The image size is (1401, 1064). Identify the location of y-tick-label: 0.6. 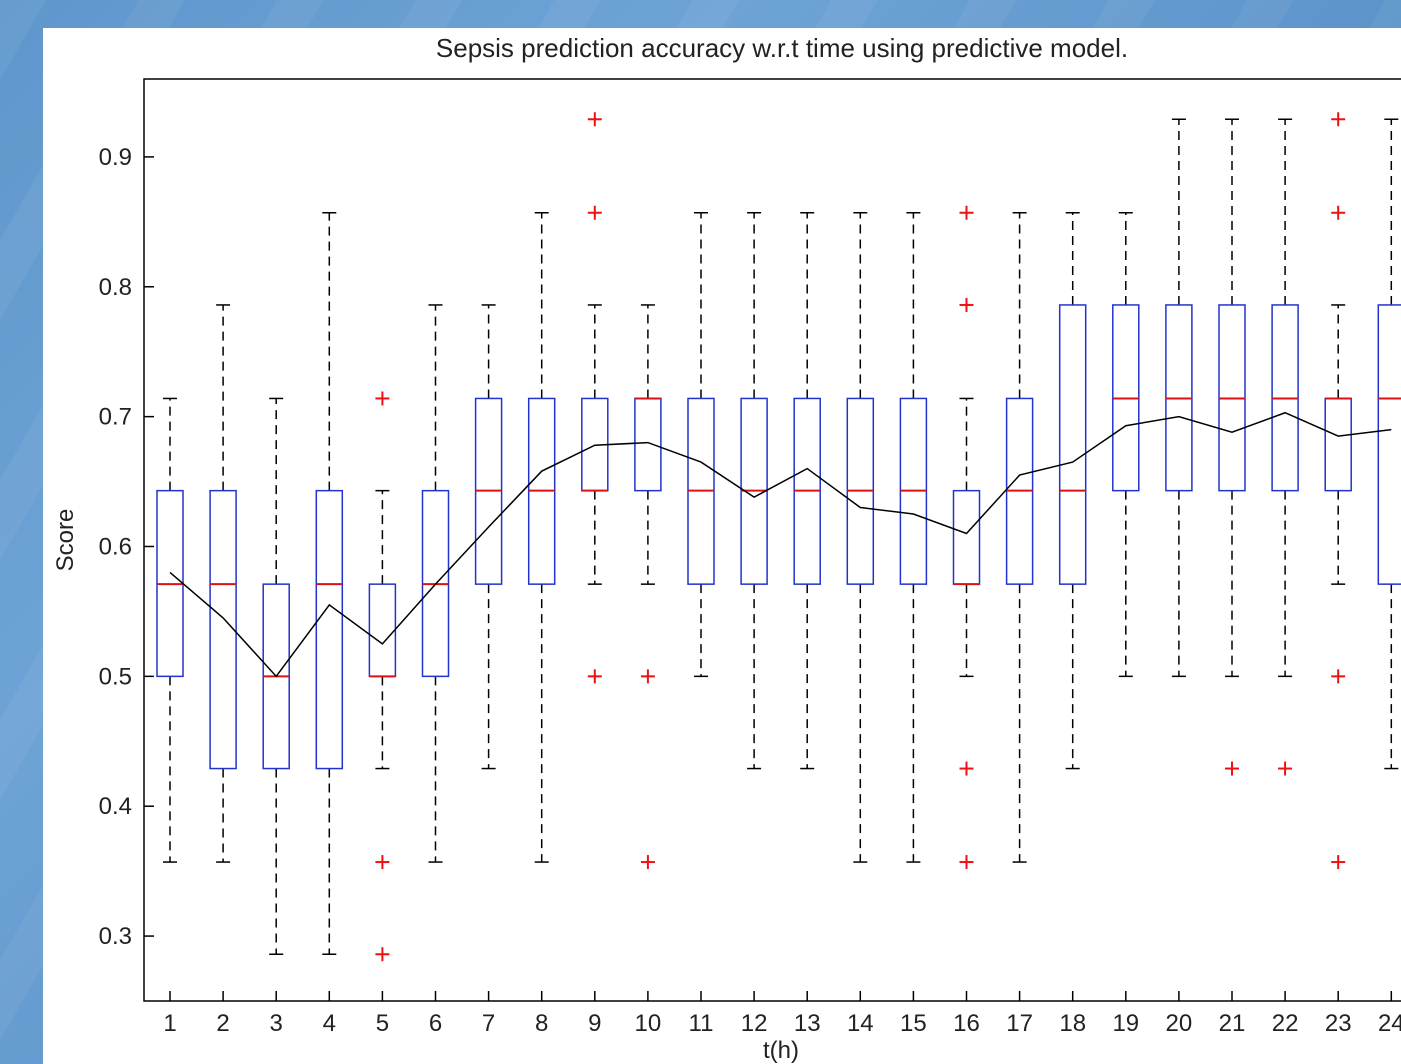
(115, 546).